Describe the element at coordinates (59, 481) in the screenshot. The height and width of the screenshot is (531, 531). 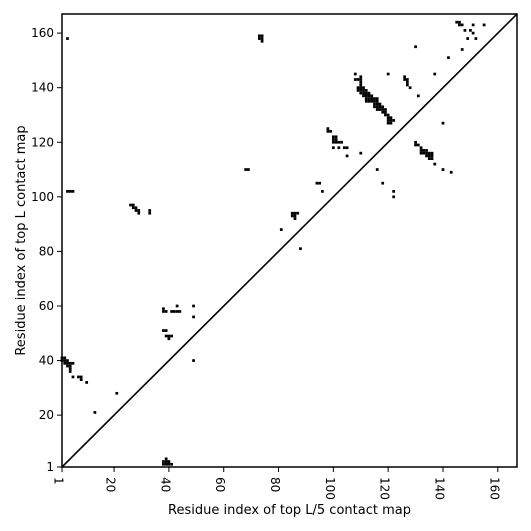
I see `x-tick-label: 1` at that location.